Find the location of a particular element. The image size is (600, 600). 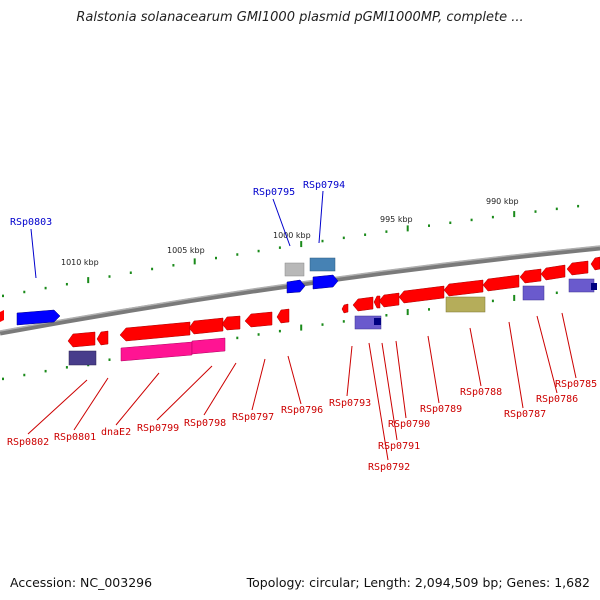

gene-rsp0792 is located at coordinates (363, 304).